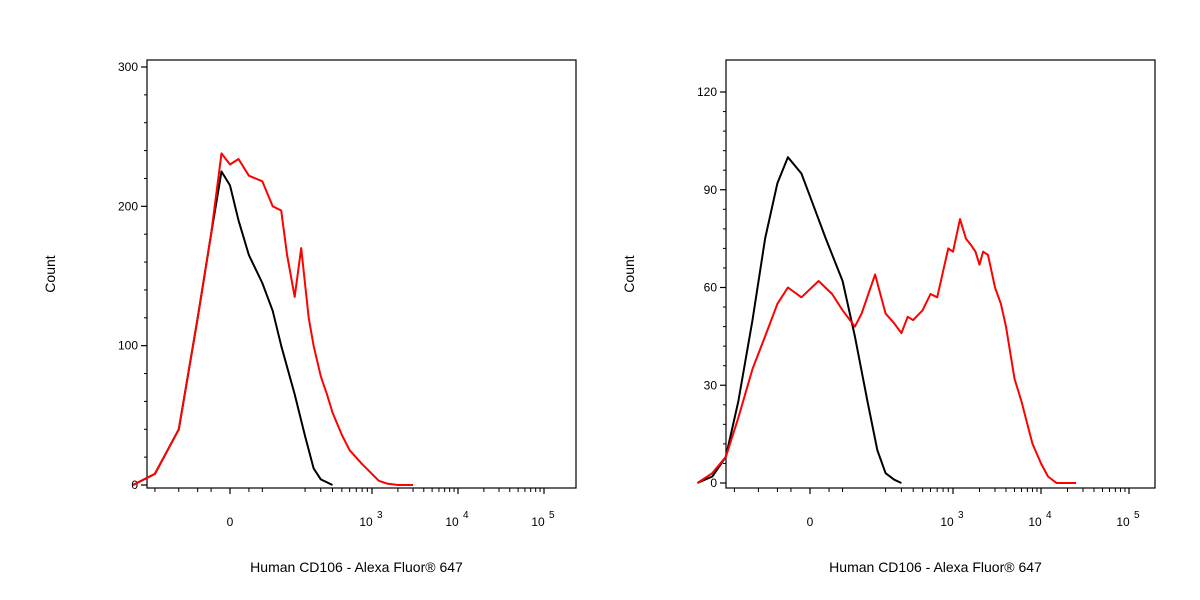 The width and height of the screenshot is (1200, 600). Describe the element at coordinates (711, 288) in the screenshot. I see `y-tick-label: 60` at that location.